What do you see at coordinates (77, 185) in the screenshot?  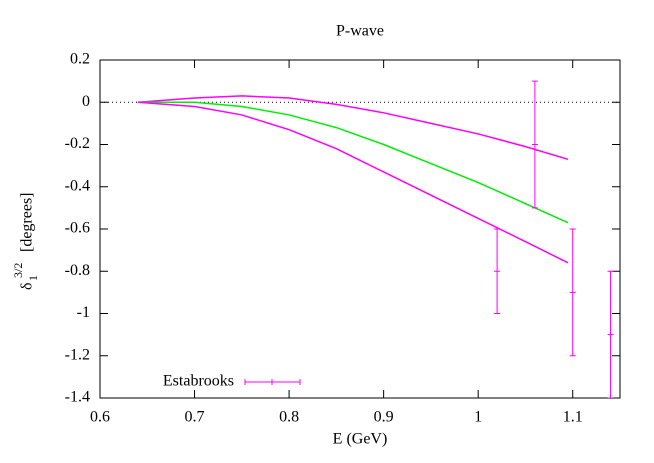 I see `y-tick-label: -0.4` at bounding box center [77, 185].